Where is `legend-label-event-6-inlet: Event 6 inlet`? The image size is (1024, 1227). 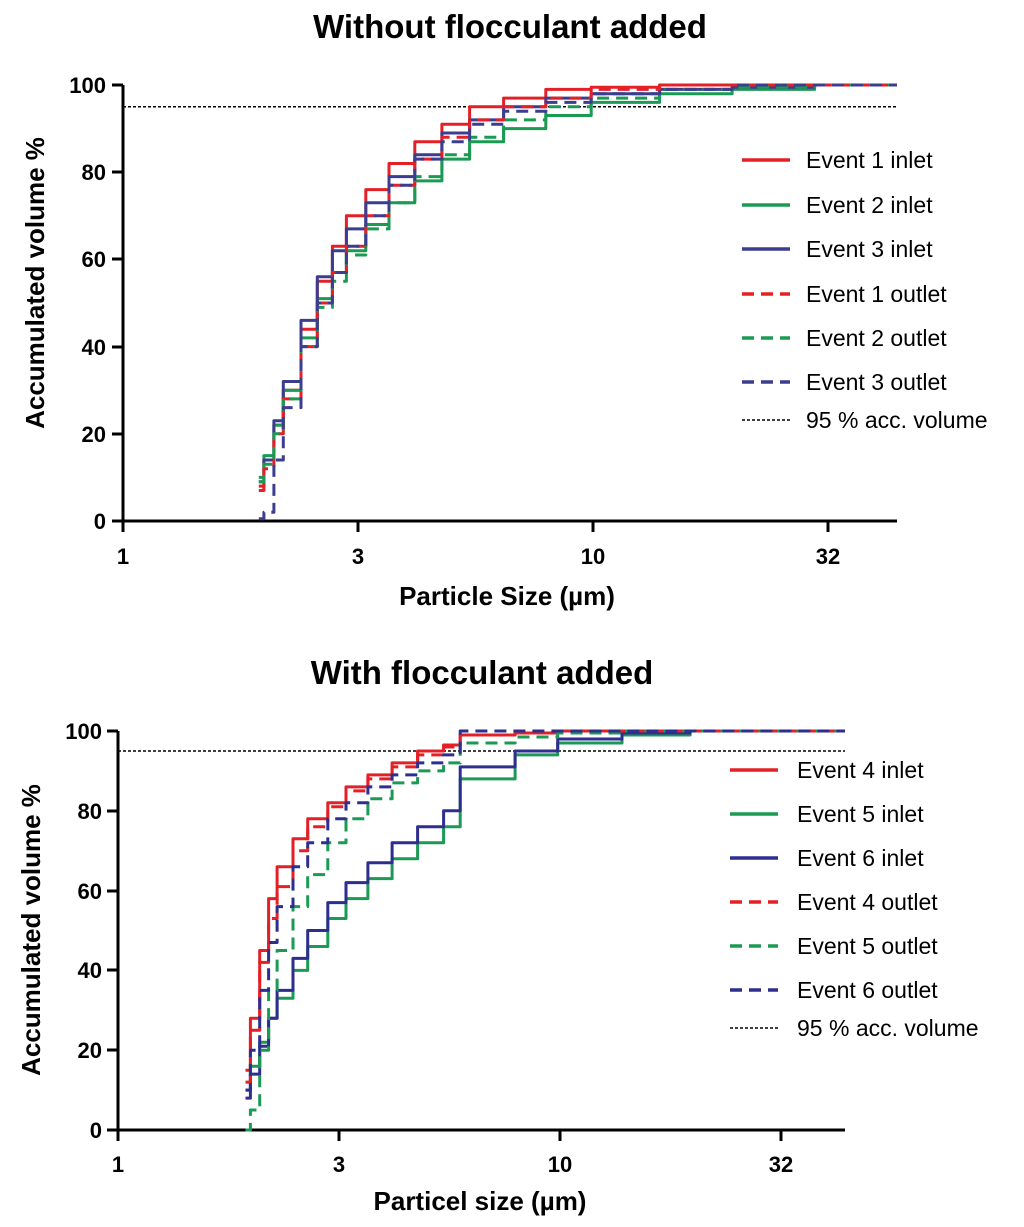 legend-label-event-6-inlet: Event 6 inlet is located at coordinates (860, 858).